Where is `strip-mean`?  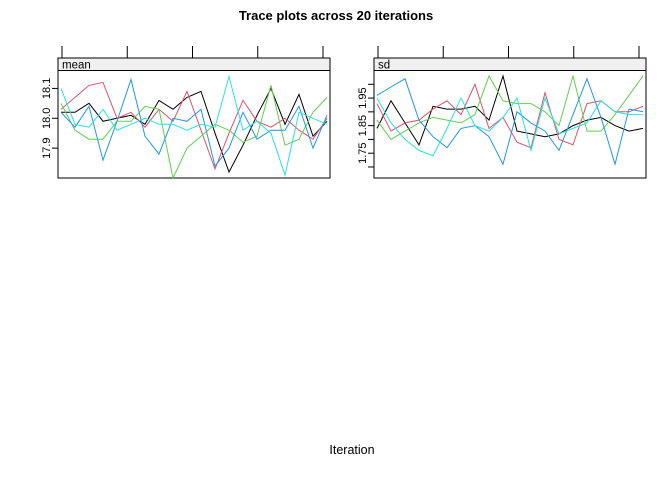
strip-mean is located at coordinates (194, 64).